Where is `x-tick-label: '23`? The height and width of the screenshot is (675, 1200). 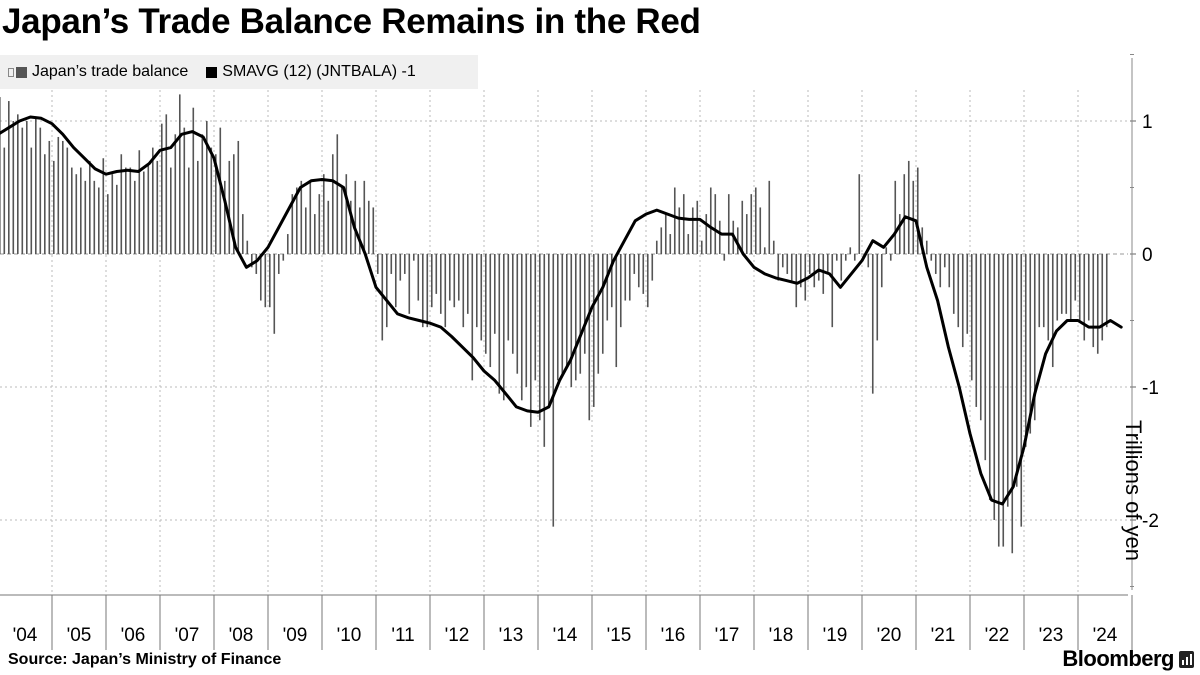
x-tick-label: '23 is located at coordinates (1051, 635).